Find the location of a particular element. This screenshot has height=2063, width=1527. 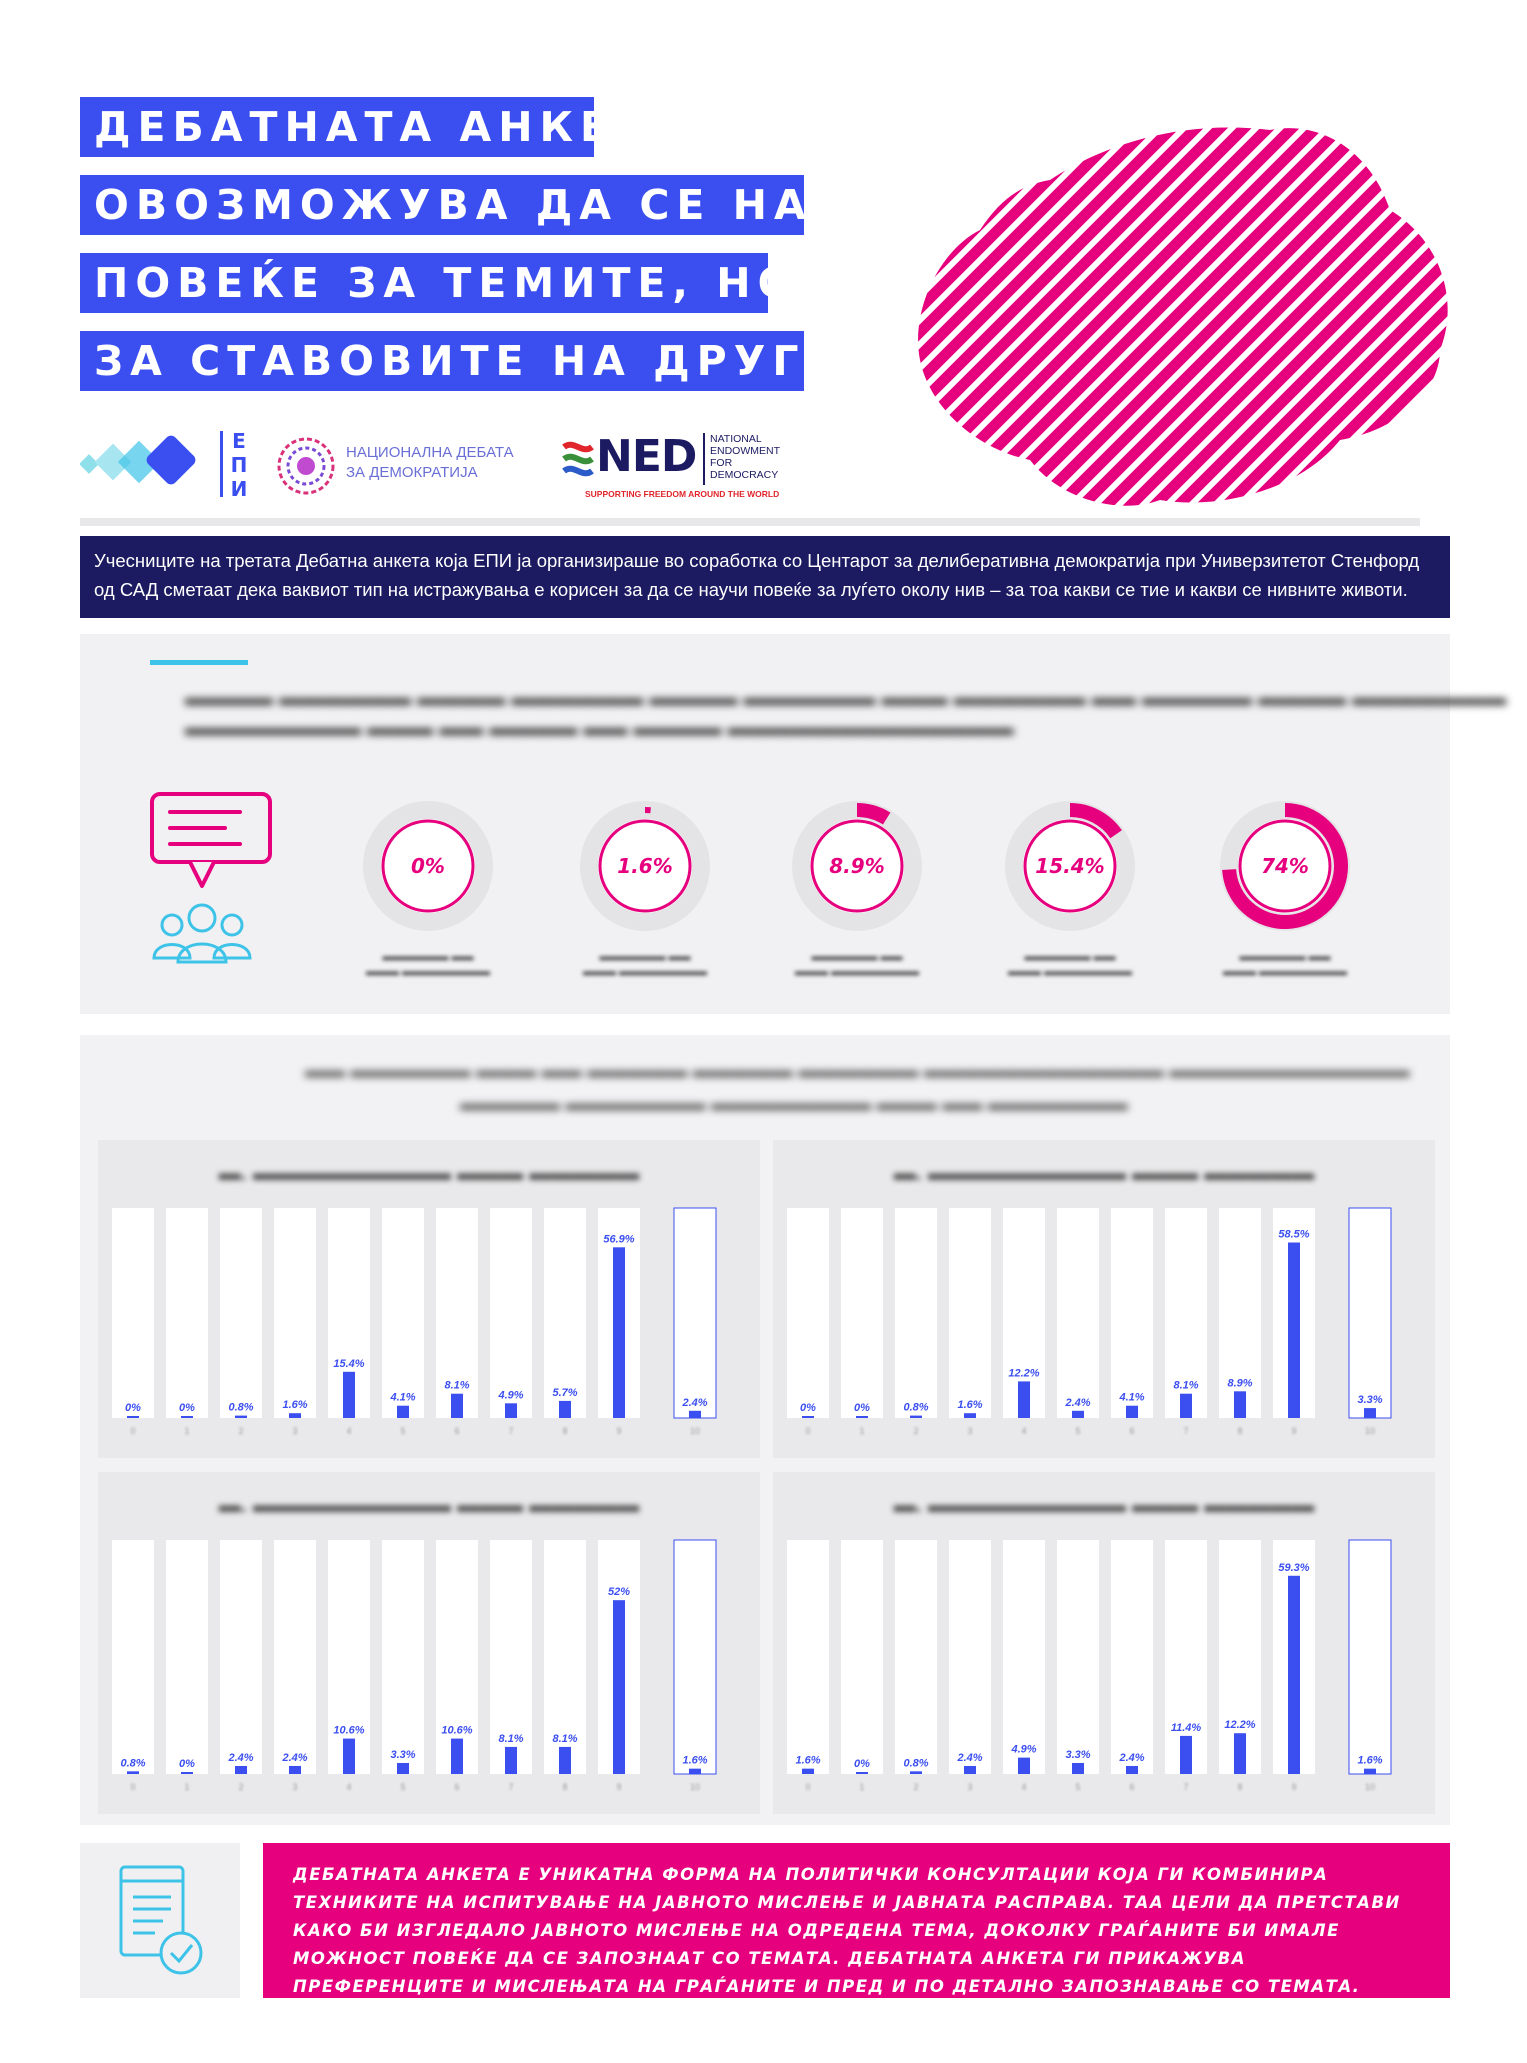

bar-data-label: 11.4% is located at coordinates (1186, 1728).